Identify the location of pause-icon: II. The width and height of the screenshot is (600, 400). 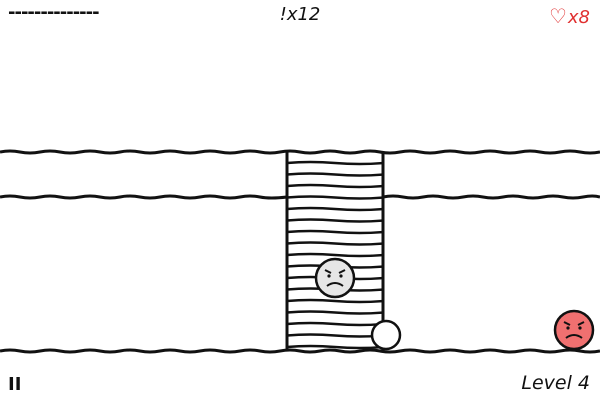
(15, 384).